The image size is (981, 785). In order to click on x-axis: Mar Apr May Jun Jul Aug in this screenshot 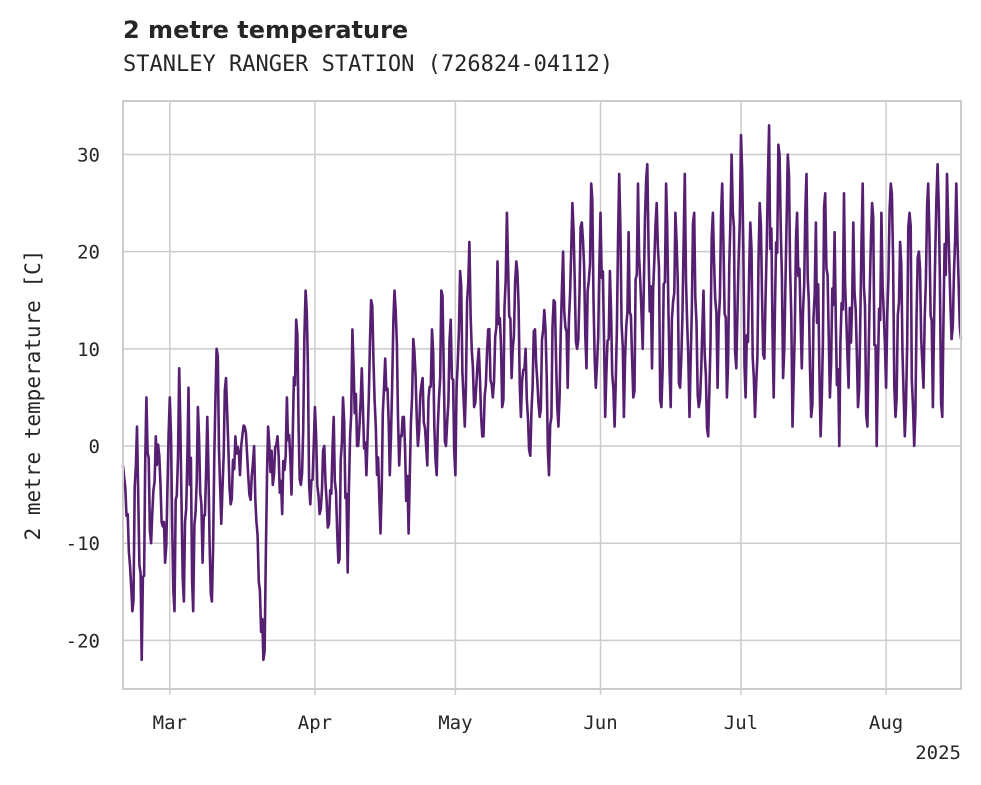, I will do `click(528, 711)`.